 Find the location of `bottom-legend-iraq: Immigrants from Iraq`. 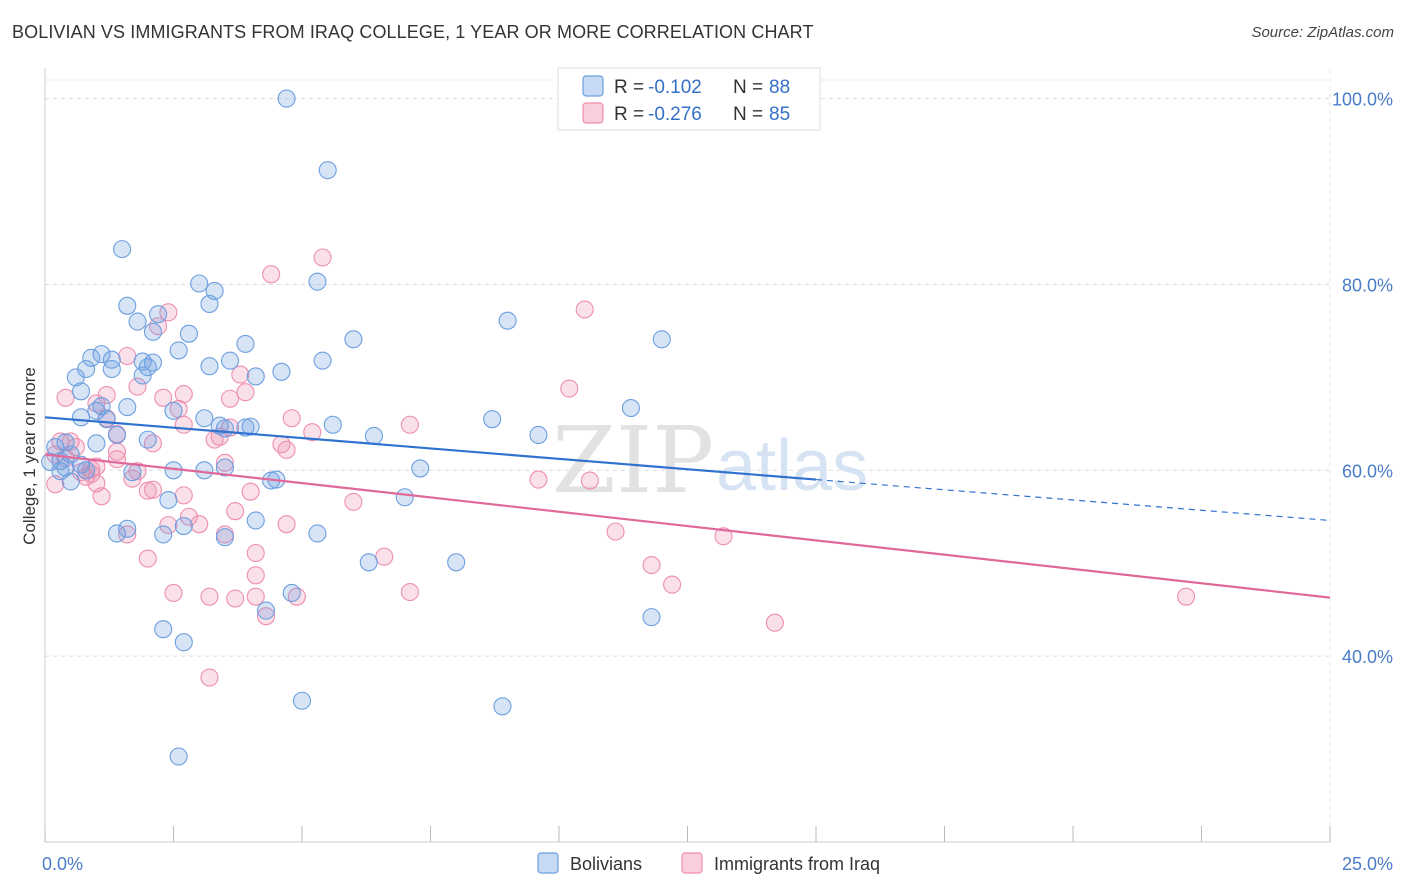

bottom-legend-iraq: Immigrants from Iraq is located at coordinates (797, 864).